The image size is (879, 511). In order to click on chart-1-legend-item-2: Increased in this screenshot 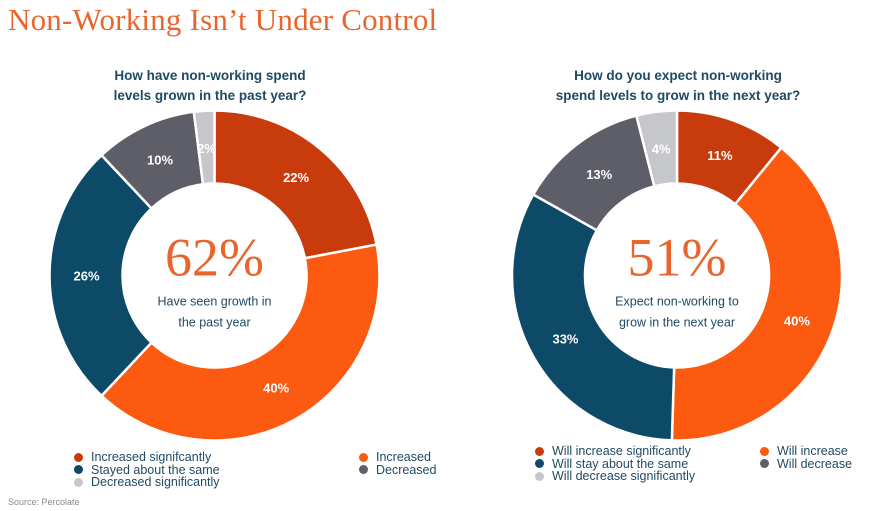, I will do `click(395, 457)`.